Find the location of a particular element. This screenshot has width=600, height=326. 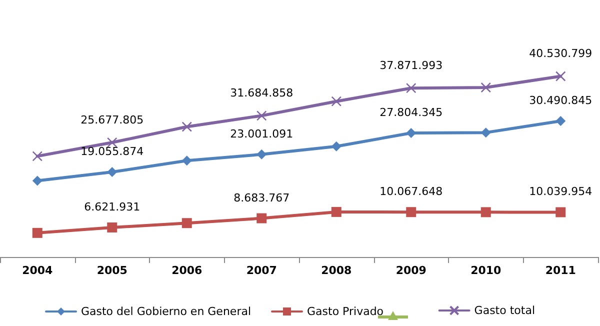

data-label: 8.683.767 is located at coordinates (262, 197).